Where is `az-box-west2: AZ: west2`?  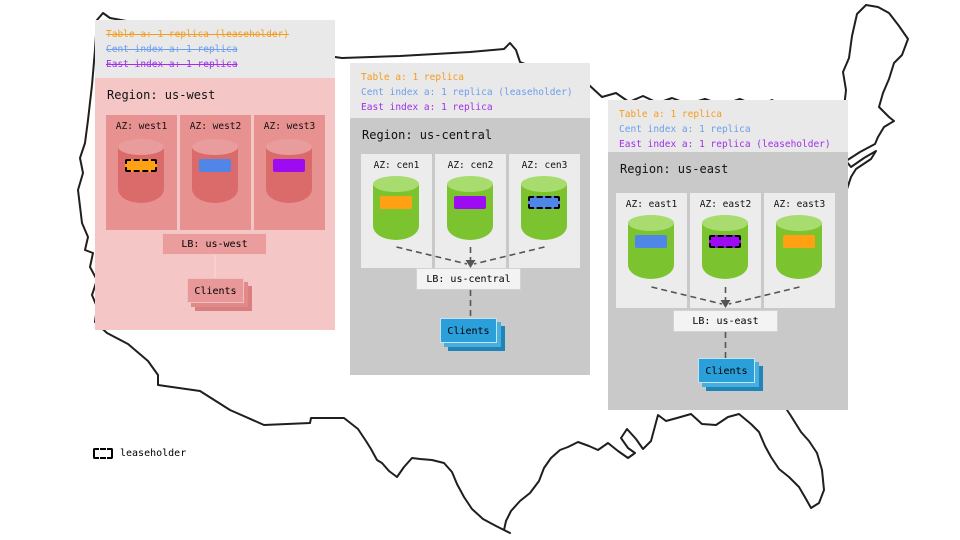 az-box-west2: AZ: west2 is located at coordinates (215, 172).